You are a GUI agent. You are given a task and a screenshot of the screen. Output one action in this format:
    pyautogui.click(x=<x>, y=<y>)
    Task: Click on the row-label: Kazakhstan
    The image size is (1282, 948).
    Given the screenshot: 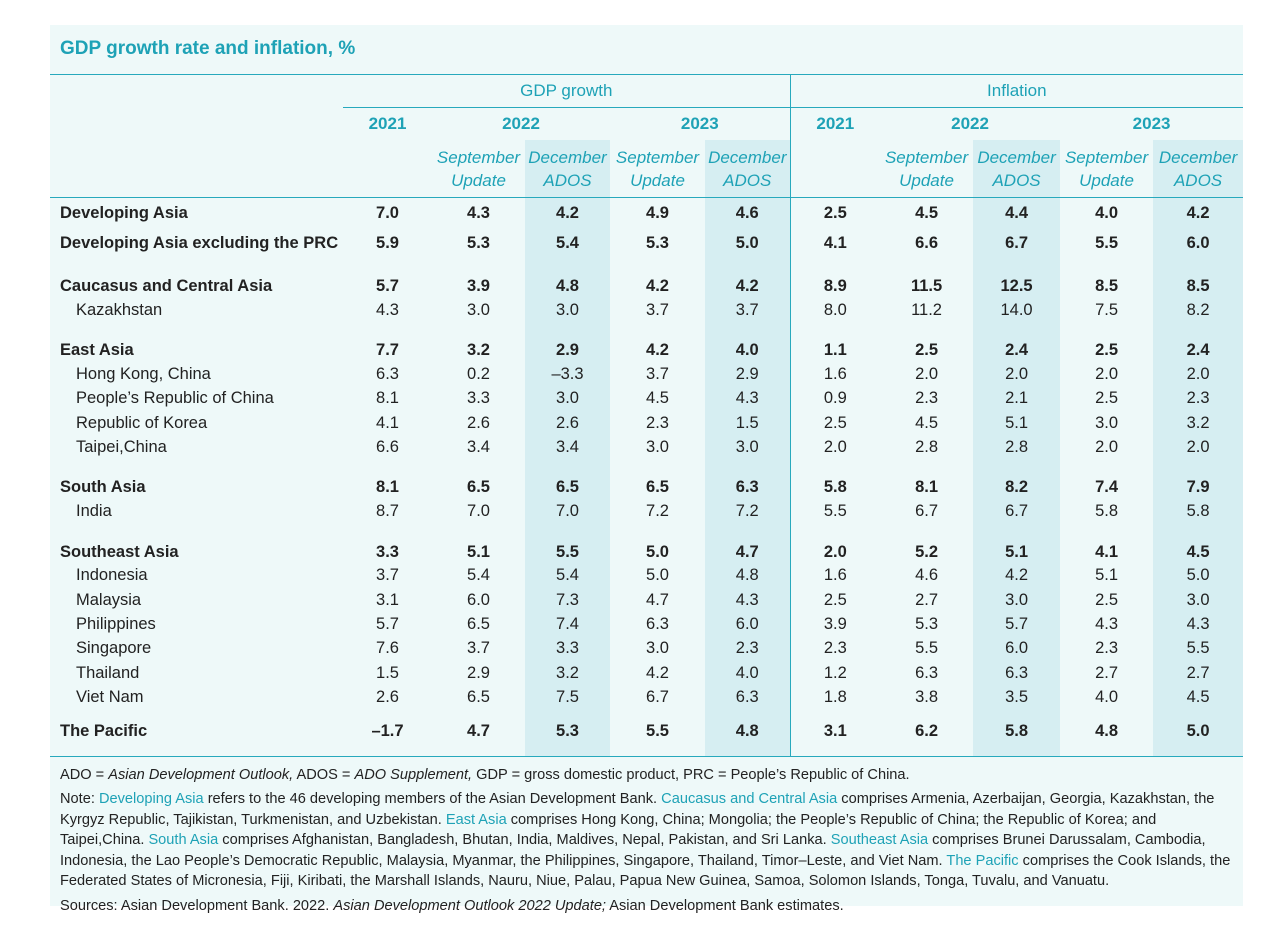 What is the action you would take?
    pyautogui.click(x=119, y=309)
    